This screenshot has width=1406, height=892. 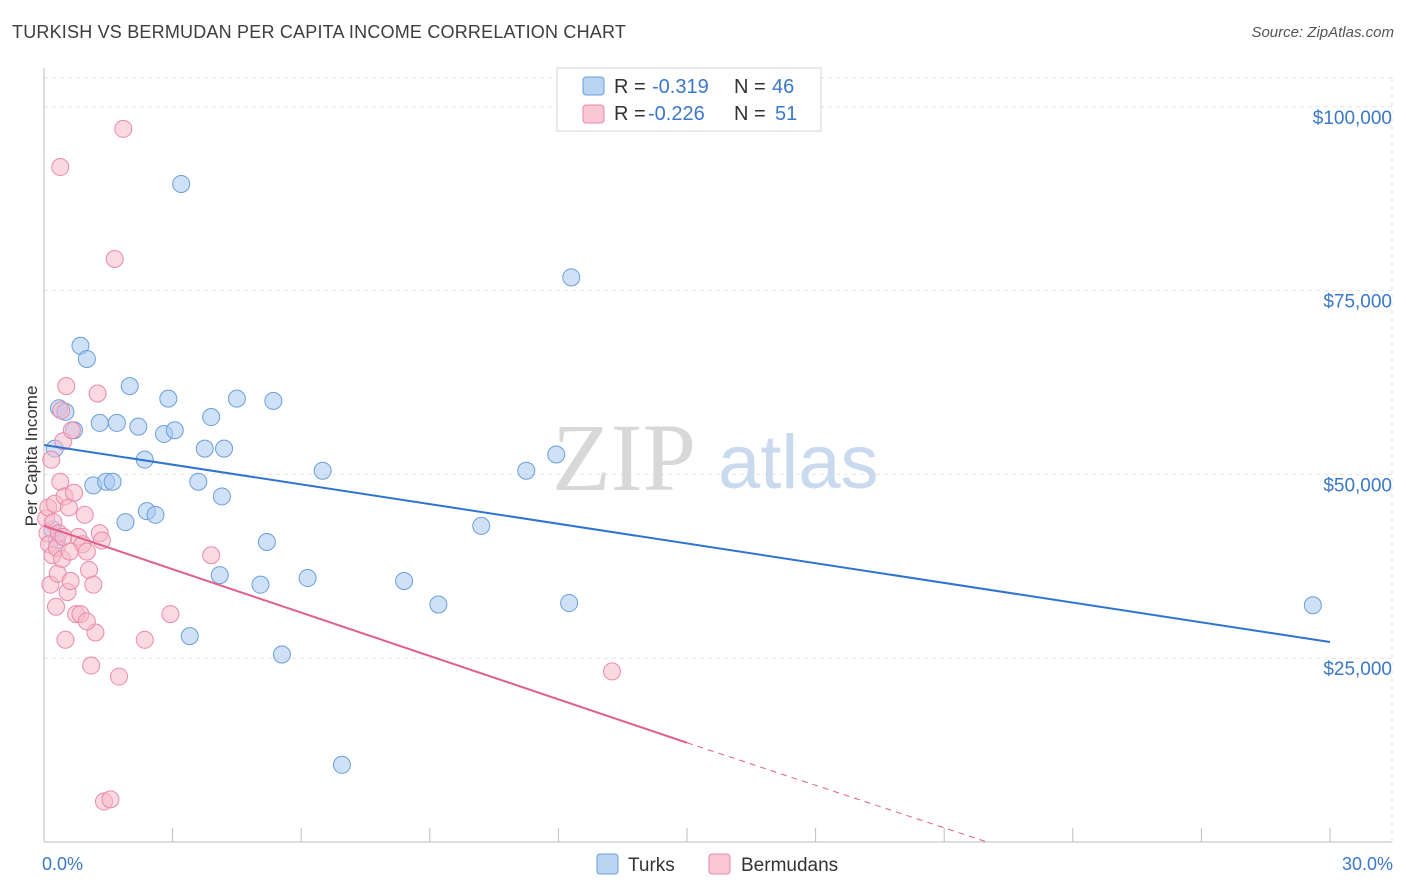 What do you see at coordinates (624, 457) in the screenshot?
I see `watermark-zip: ZIP` at bounding box center [624, 457].